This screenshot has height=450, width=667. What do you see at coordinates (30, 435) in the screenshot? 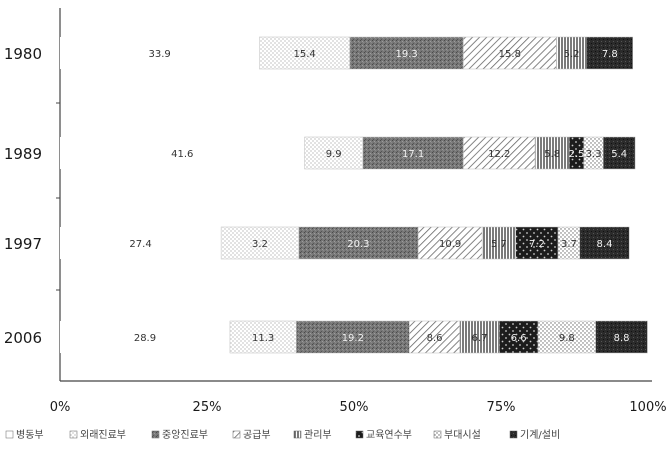
I see `legend-label: 병동부` at bounding box center [30, 435].